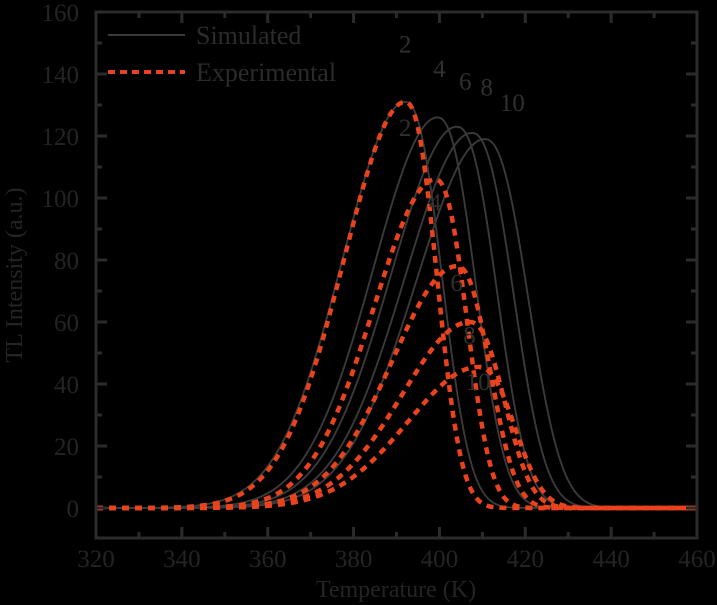  I want to click on experimental-curve-label-6: 6, so click(456, 283).